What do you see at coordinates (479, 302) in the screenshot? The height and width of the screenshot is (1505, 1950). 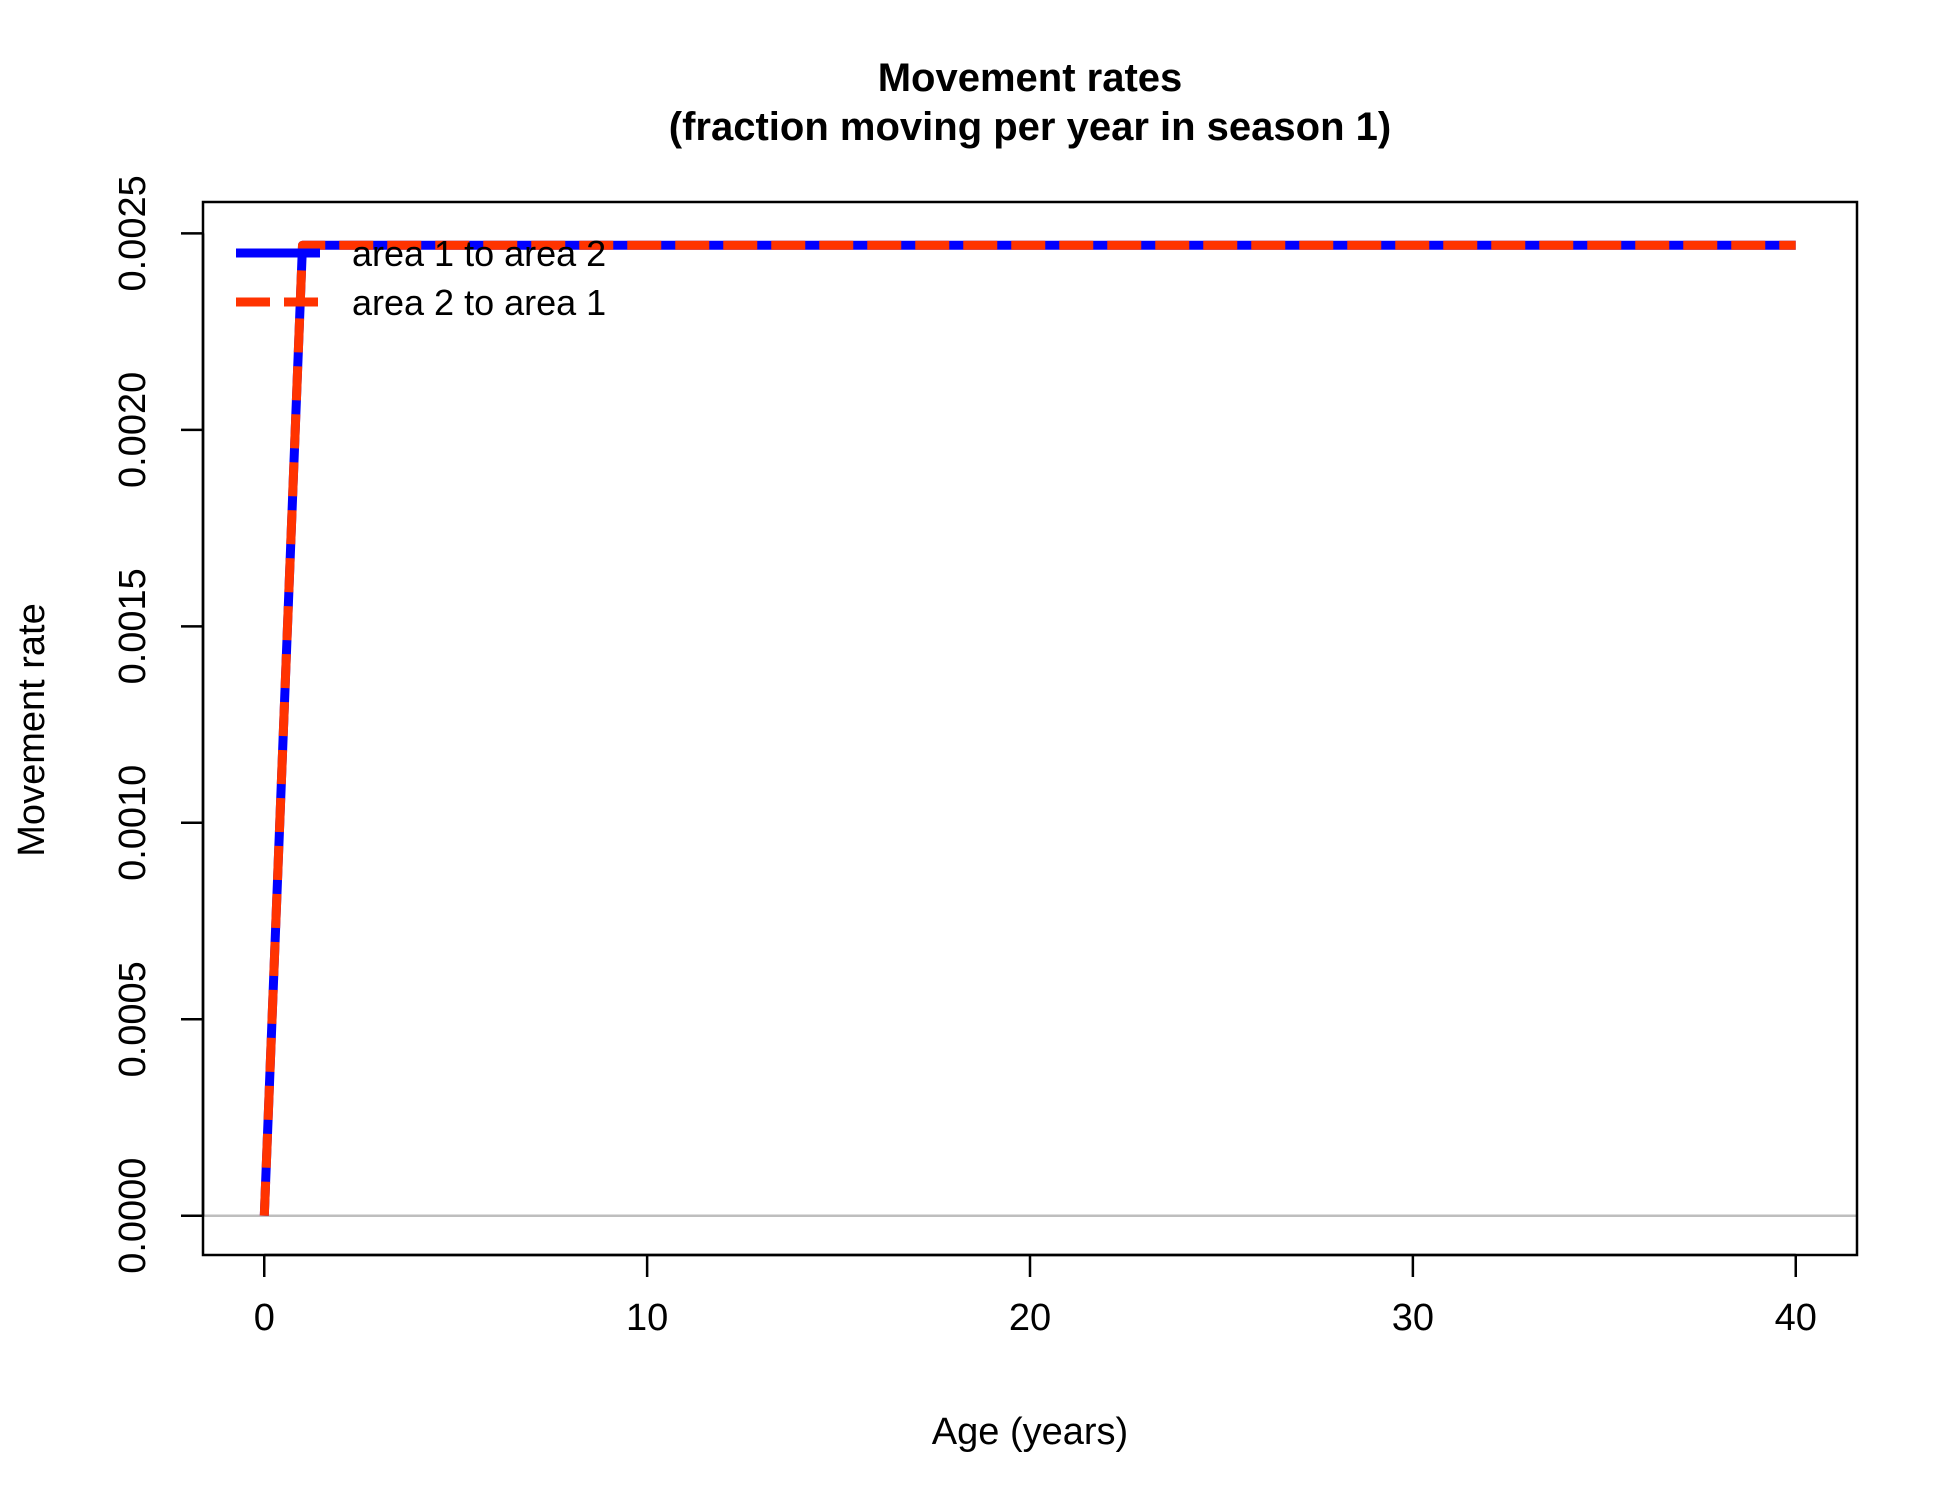 I see `legend-label-2: area 2 to area 1` at bounding box center [479, 302].